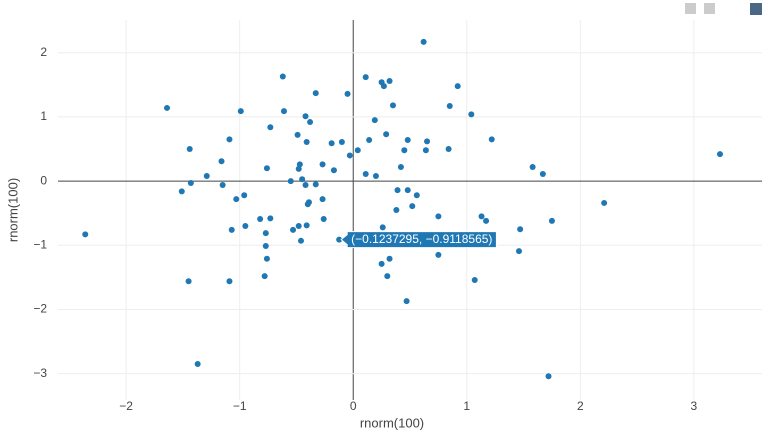 Image resolution: width=768 pixels, height=436 pixels. Describe the element at coordinates (40, 244) in the screenshot. I see `y-tick-label: −1` at that location.